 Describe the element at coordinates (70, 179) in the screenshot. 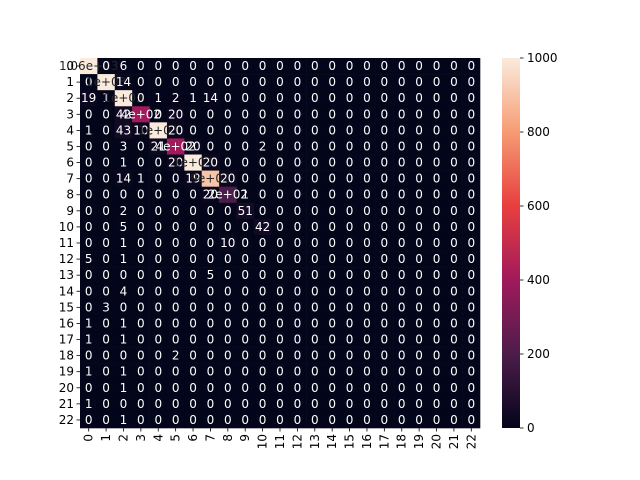

I see `y-tick-label: 7` at that location.